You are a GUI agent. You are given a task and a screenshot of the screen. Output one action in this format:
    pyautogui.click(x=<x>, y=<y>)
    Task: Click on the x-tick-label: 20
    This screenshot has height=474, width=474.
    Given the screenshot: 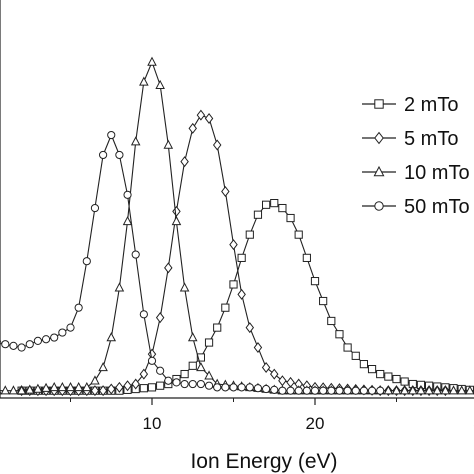 What is the action you would take?
    pyautogui.click(x=315, y=423)
    